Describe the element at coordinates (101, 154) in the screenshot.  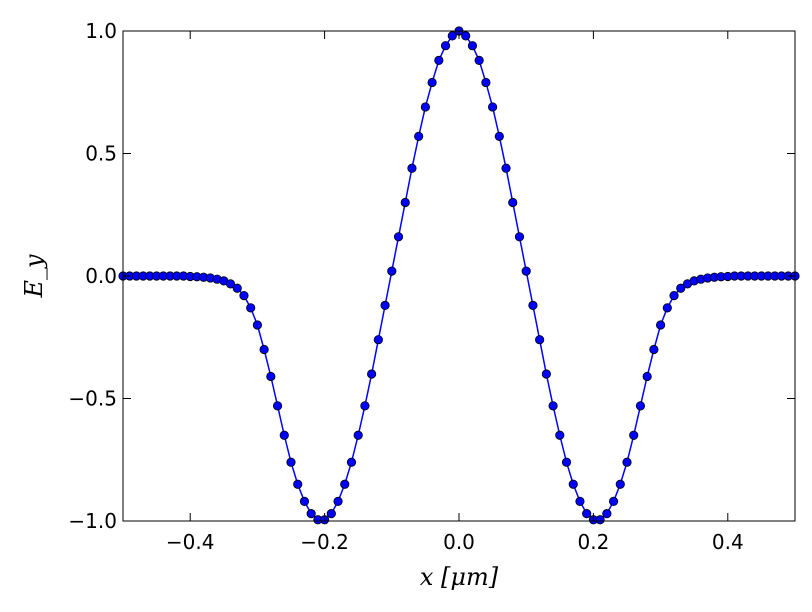
I see `y-tick-label: 0.5` at that location.